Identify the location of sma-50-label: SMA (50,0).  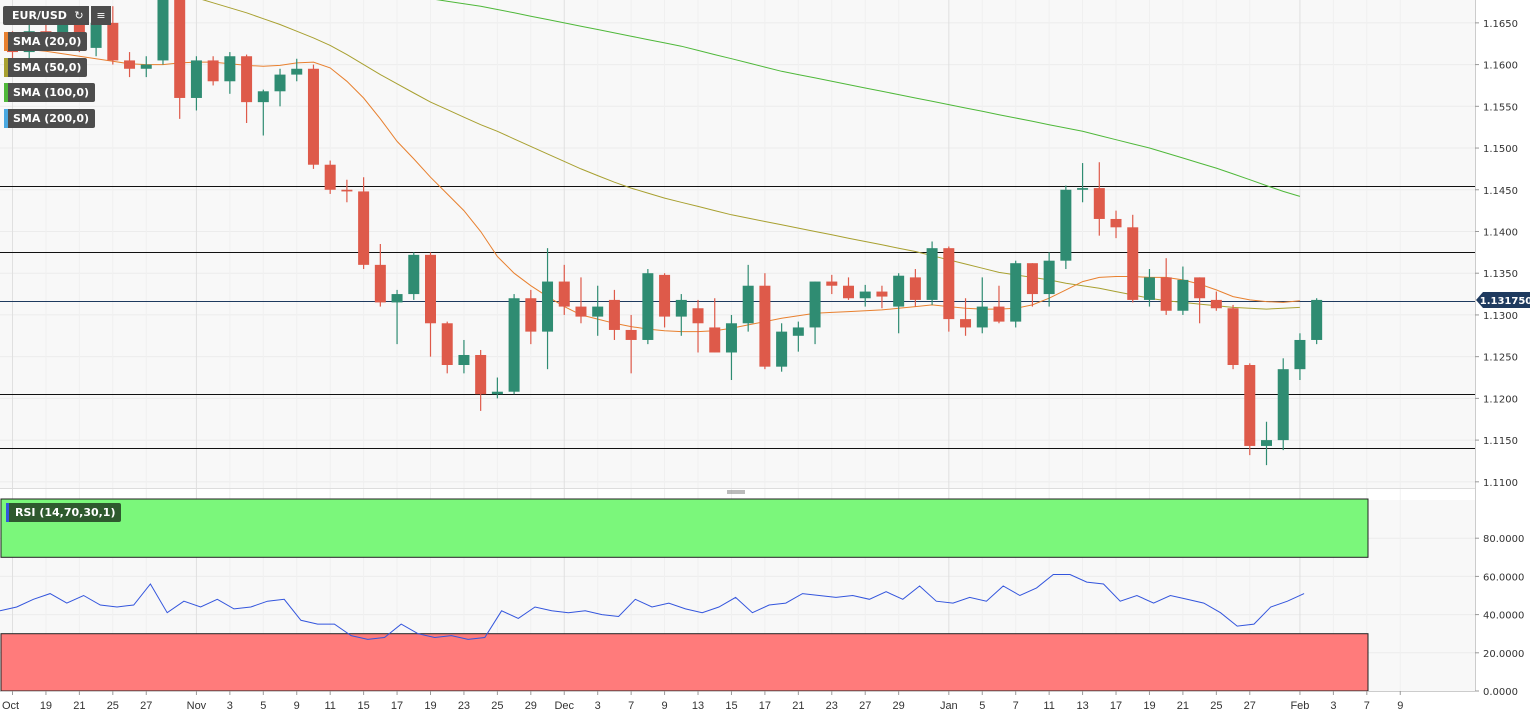
(46, 67).